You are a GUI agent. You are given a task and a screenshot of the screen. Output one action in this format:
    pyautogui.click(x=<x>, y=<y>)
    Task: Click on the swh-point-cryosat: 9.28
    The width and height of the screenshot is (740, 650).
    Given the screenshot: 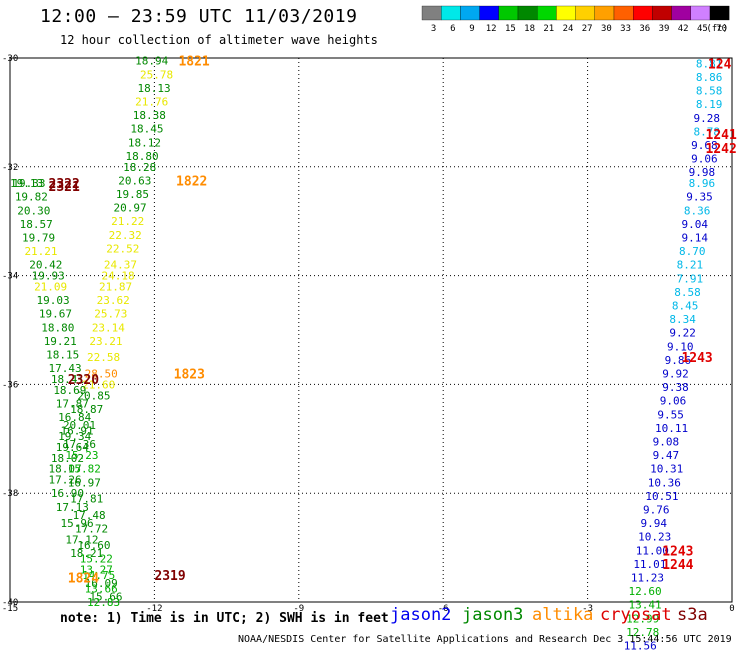 What is the action you would take?
    pyautogui.click(x=706, y=118)
    